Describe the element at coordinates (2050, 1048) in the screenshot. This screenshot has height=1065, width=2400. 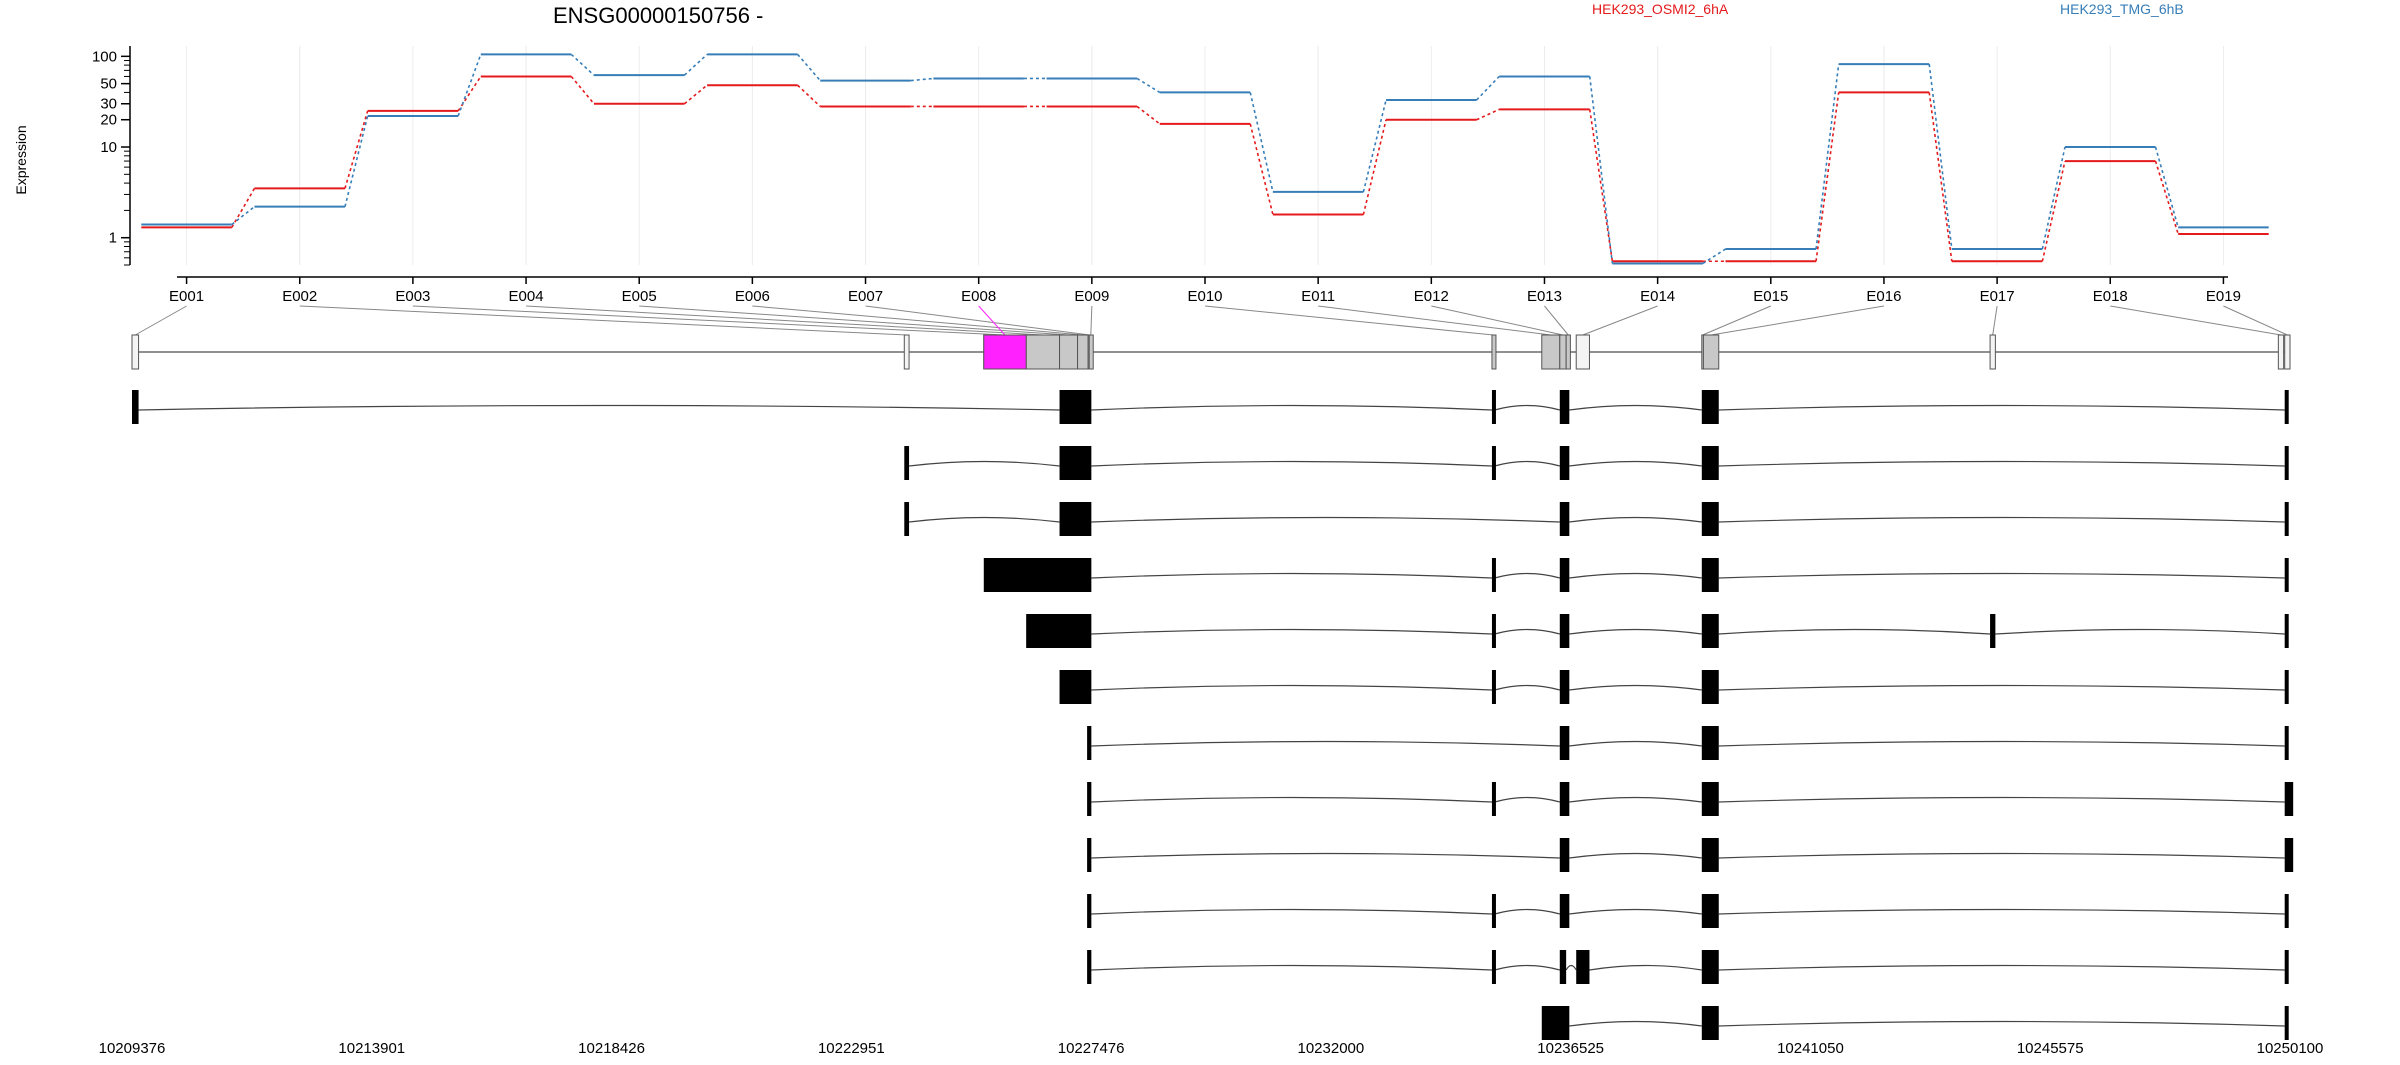
I see `genomic-coordinate-label: 10245575` at that location.